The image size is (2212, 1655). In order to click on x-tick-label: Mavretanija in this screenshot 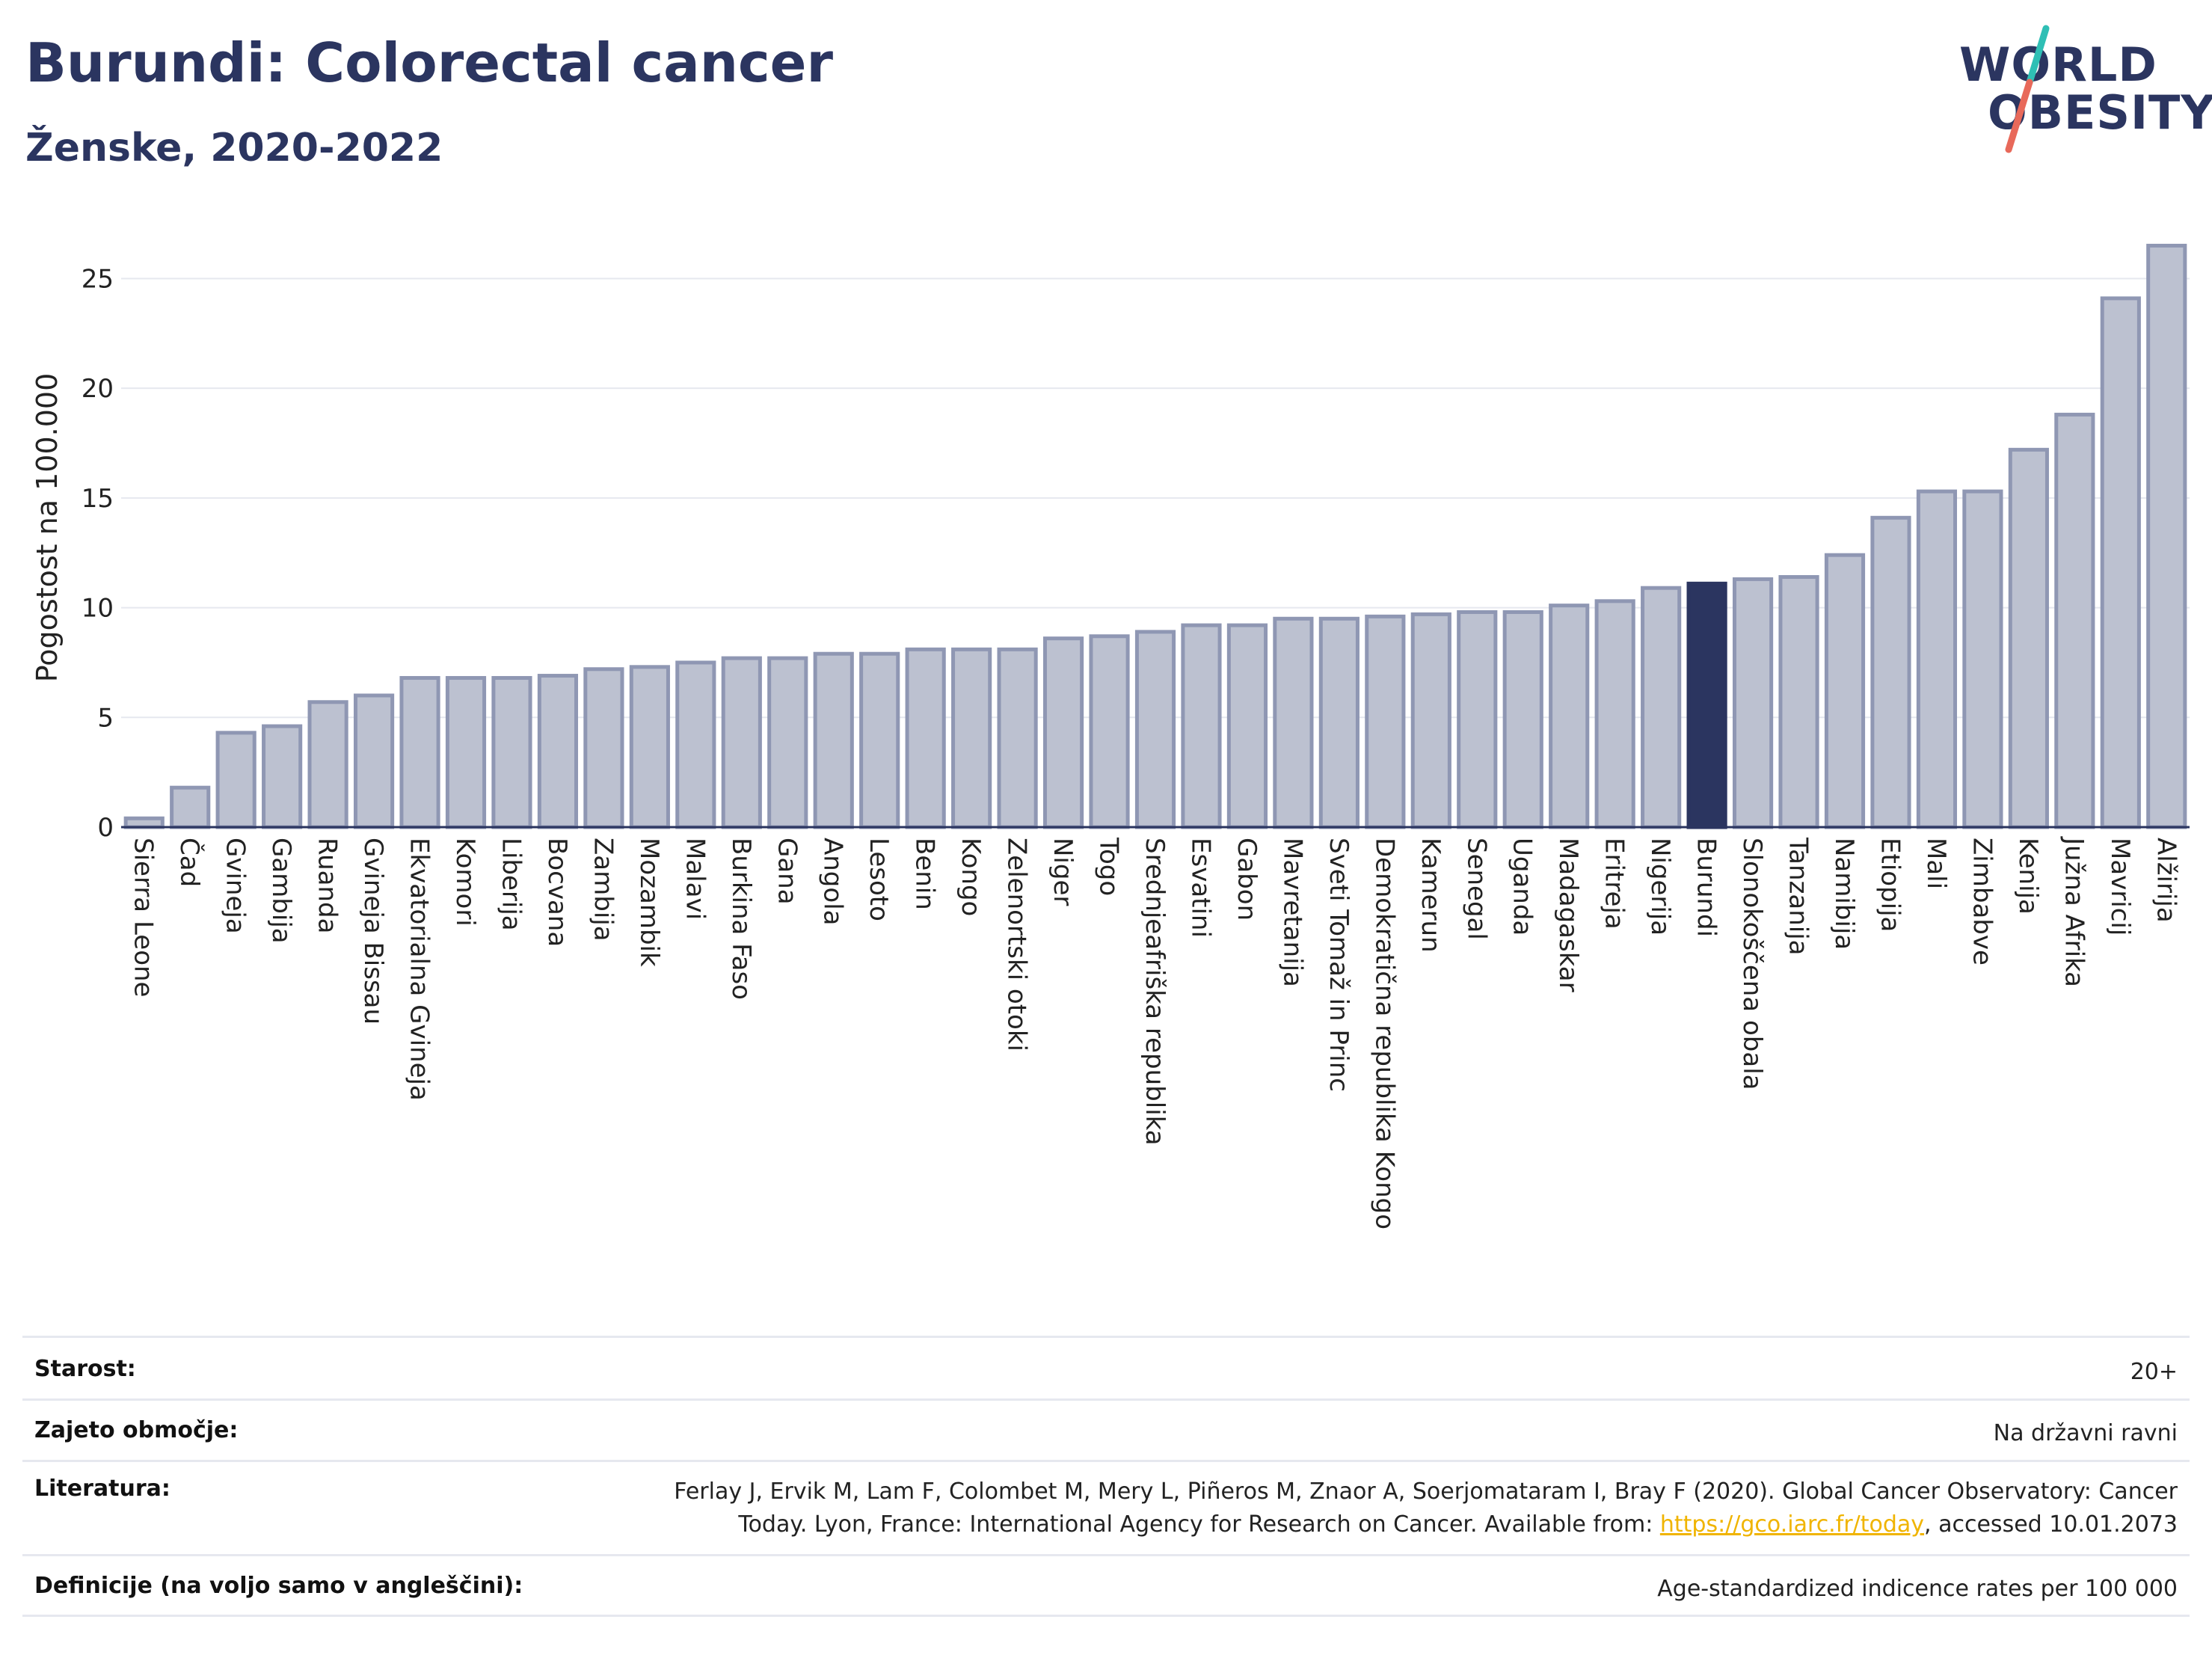, I will do `click(1292, 912)`.